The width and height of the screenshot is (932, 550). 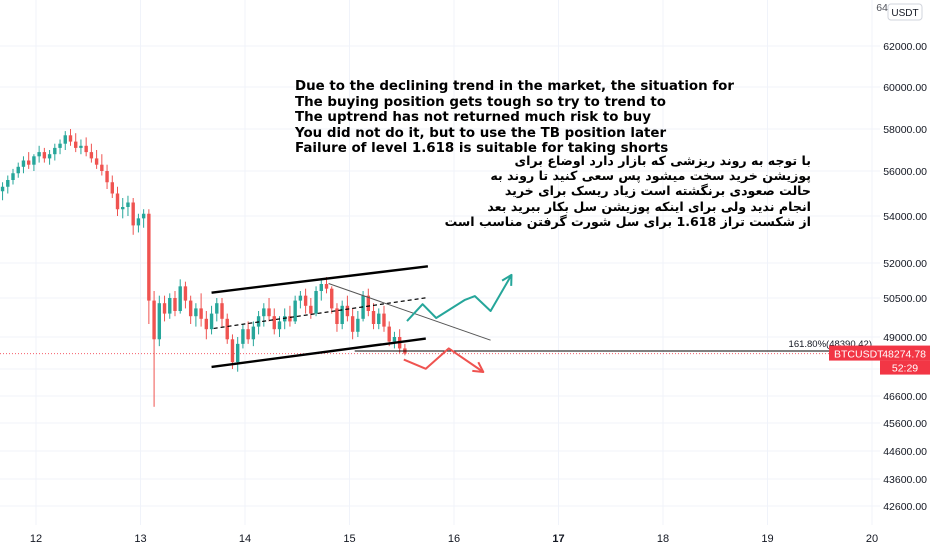 I want to click on price-axis-pane, so click(x=906, y=262).